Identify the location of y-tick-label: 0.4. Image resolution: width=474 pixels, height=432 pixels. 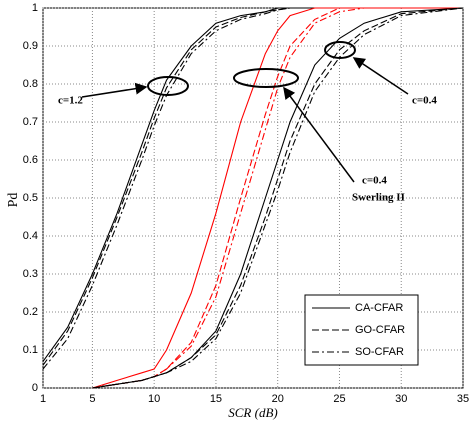
(30, 236).